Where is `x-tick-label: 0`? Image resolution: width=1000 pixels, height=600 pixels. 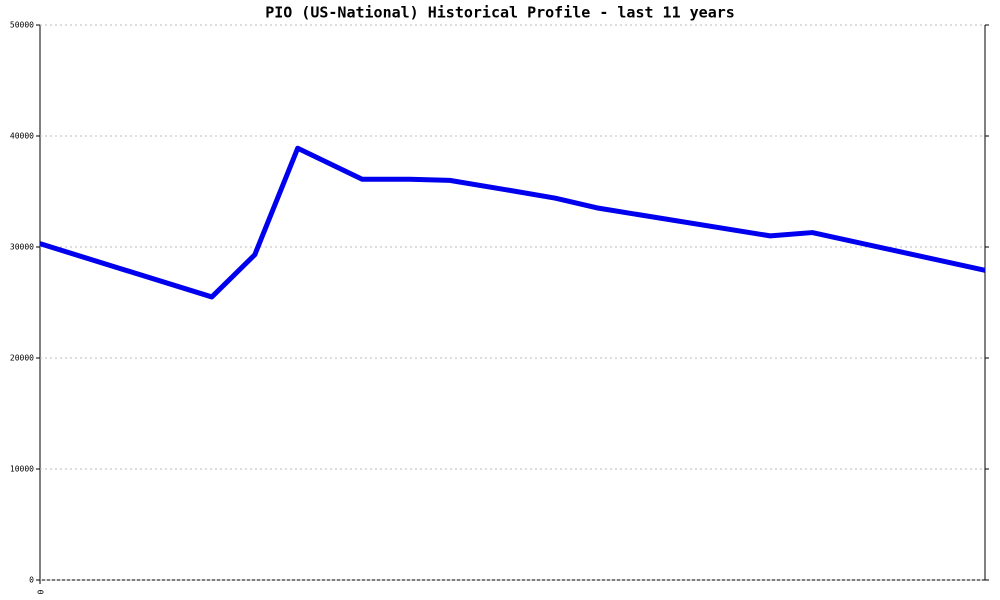 x-tick-label: 0 is located at coordinates (40, 592).